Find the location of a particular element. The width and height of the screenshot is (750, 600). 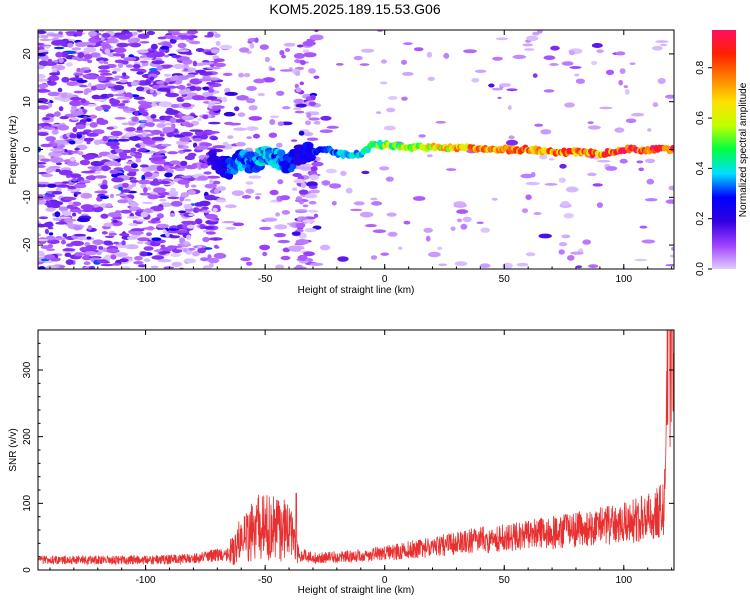

snr-y-axis-label: SNR (v/v) is located at coordinates (13, 449).